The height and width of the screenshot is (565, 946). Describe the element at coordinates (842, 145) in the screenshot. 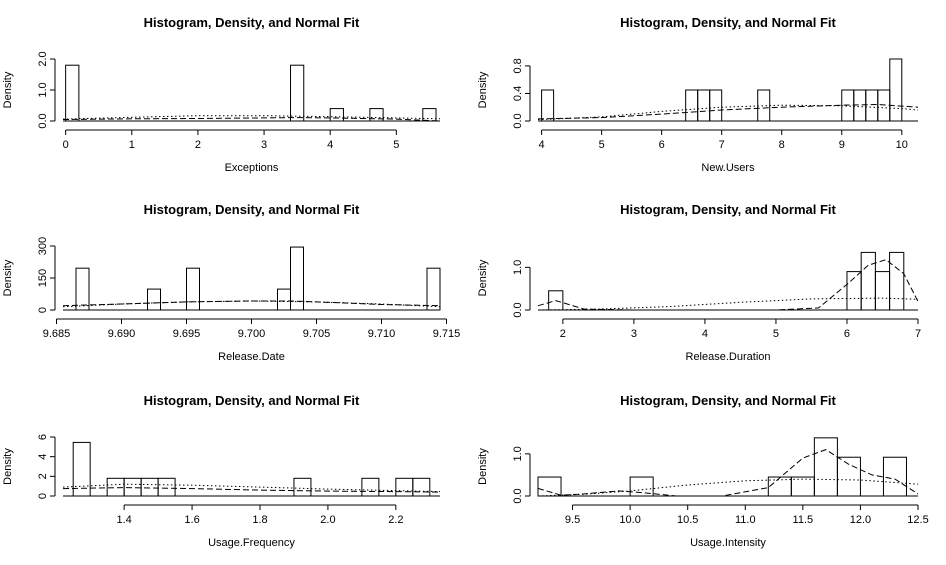

I see `x-tick-label: 9` at that location.